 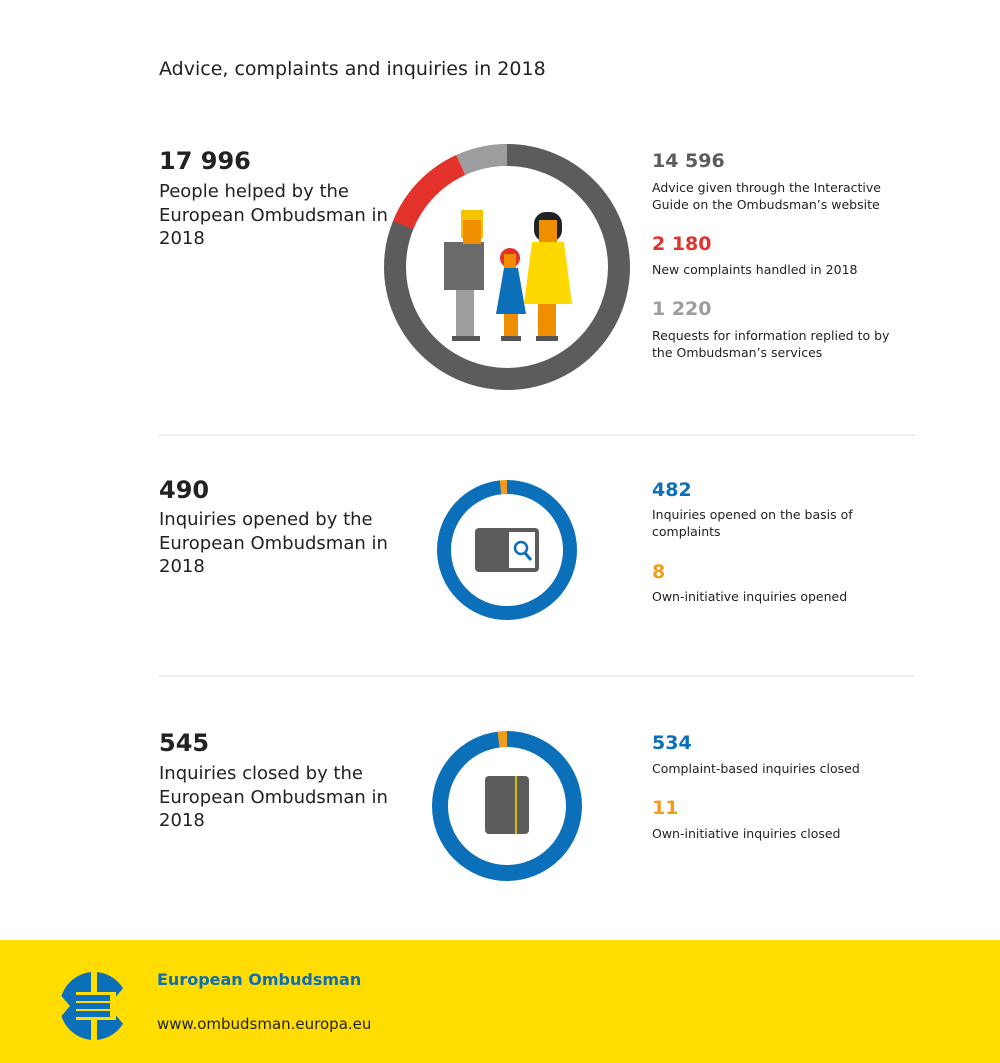 What do you see at coordinates (264, 1024) in the screenshot?
I see `website-link: www.ombudsman.europa.eu` at bounding box center [264, 1024].